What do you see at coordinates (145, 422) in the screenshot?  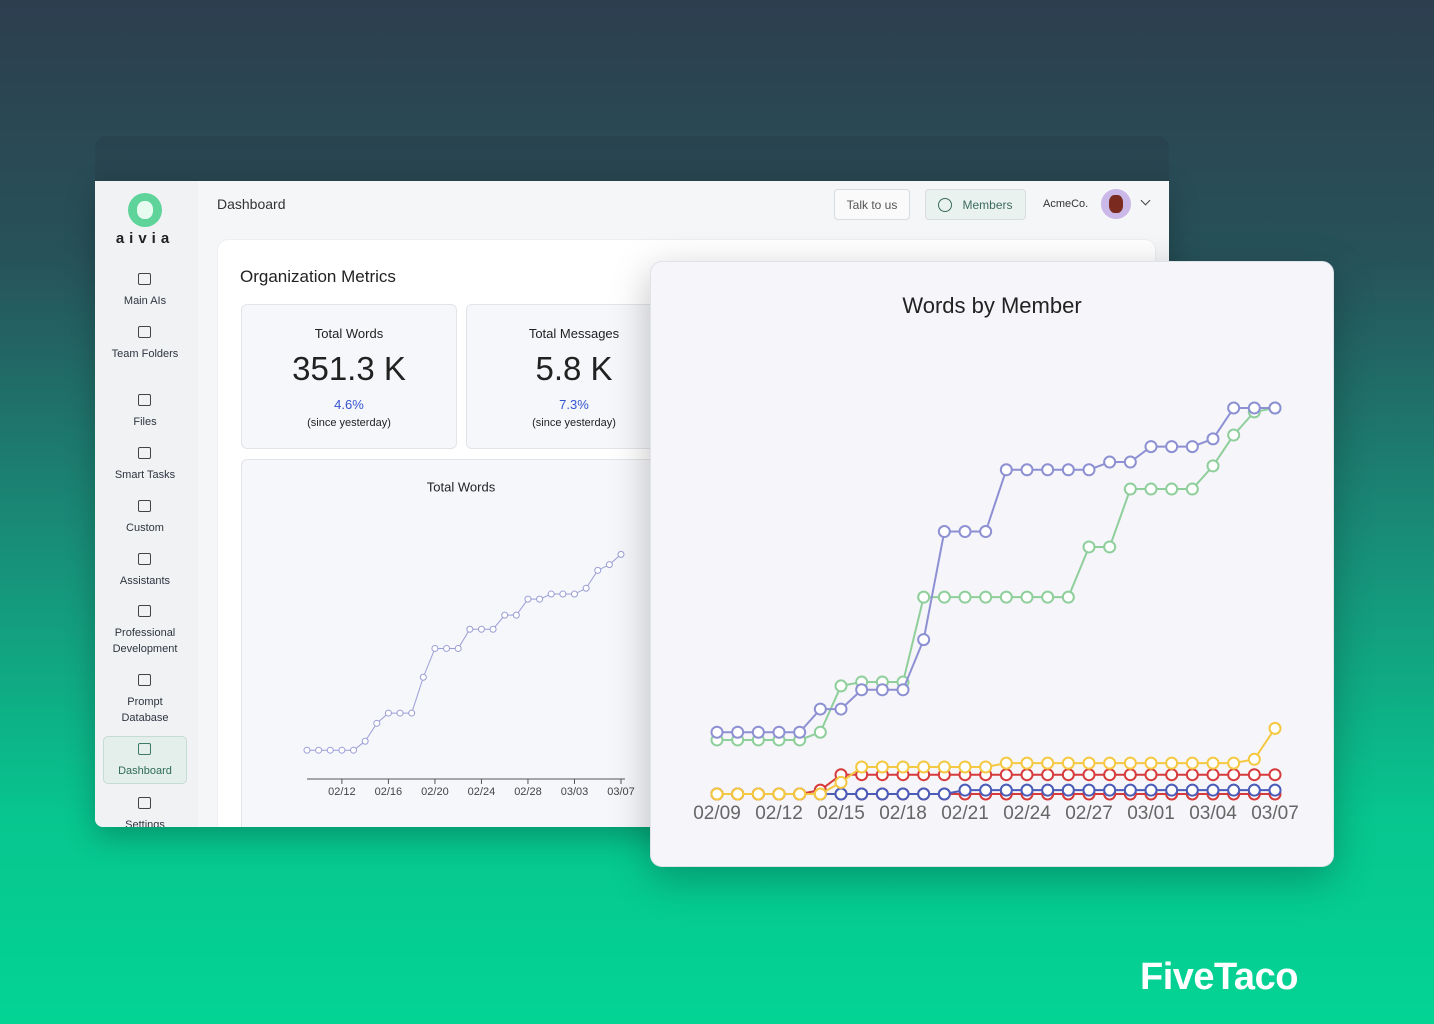 I see `nav-item: Files` at bounding box center [145, 422].